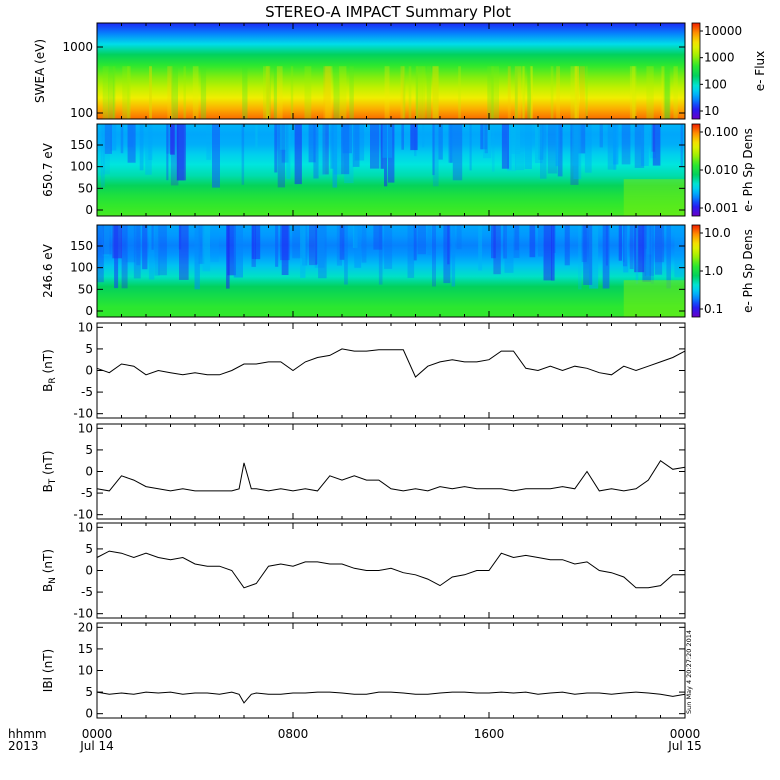 The height and width of the screenshot is (780, 780). Describe the element at coordinates (391, 475) in the screenshot. I see `series-line-bt` at that location.